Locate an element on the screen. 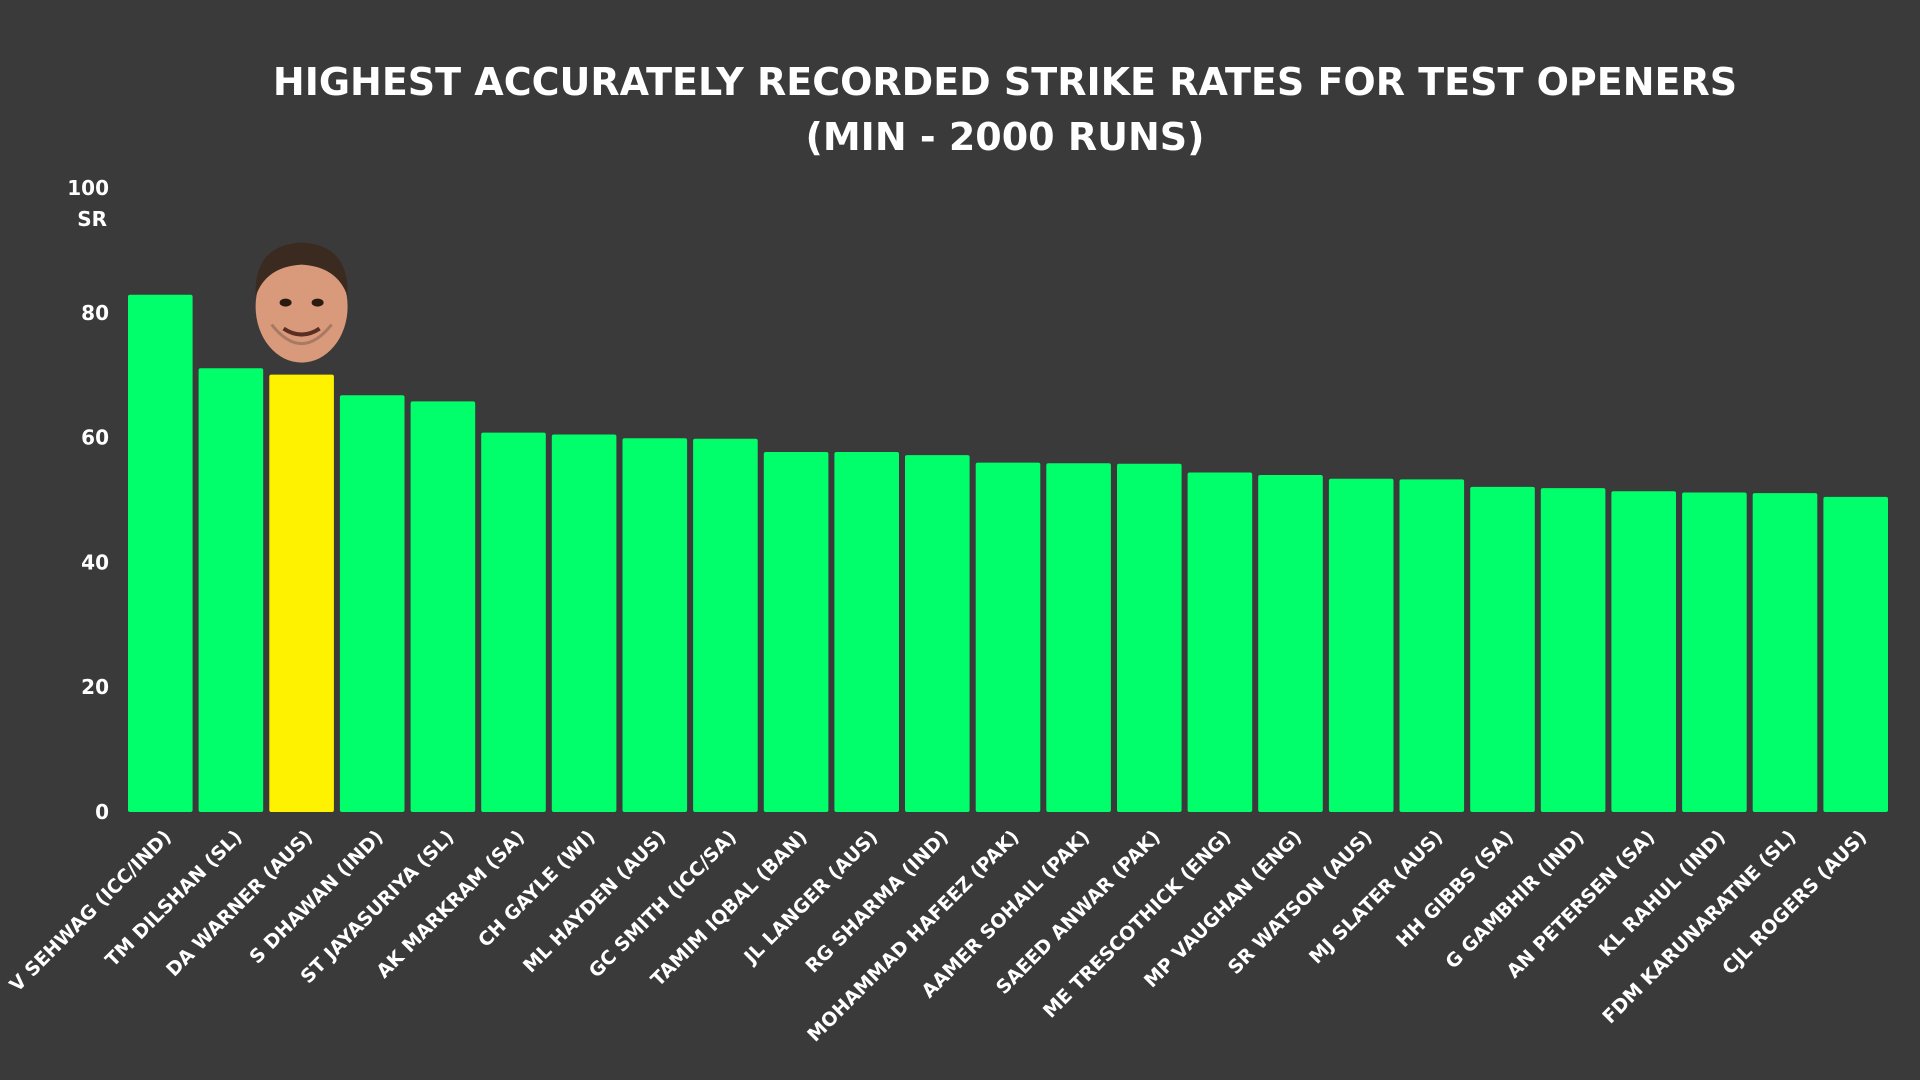 The image size is (1920, 1080). avatar-mouth is located at coordinates (301, 331).